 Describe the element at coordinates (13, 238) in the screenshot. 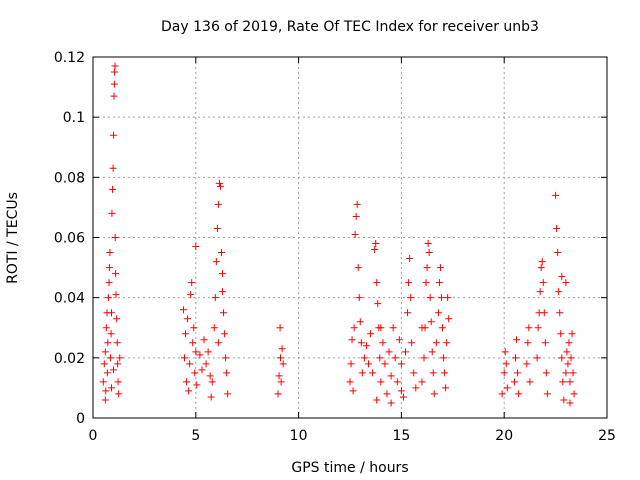

I see `y-axis-label: ROTI / TECUs` at that location.